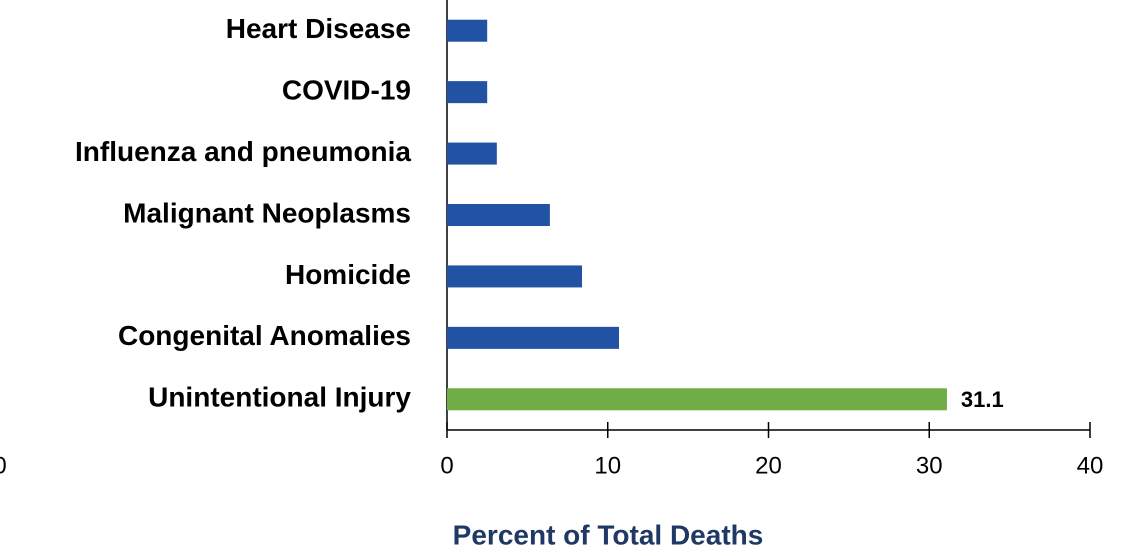 Image resolution: width=1134 pixels, height=556 pixels. What do you see at coordinates (243, 151) in the screenshot?
I see `y-tick-label: Influenza and pneumonia` at bounding box center [243, 151].